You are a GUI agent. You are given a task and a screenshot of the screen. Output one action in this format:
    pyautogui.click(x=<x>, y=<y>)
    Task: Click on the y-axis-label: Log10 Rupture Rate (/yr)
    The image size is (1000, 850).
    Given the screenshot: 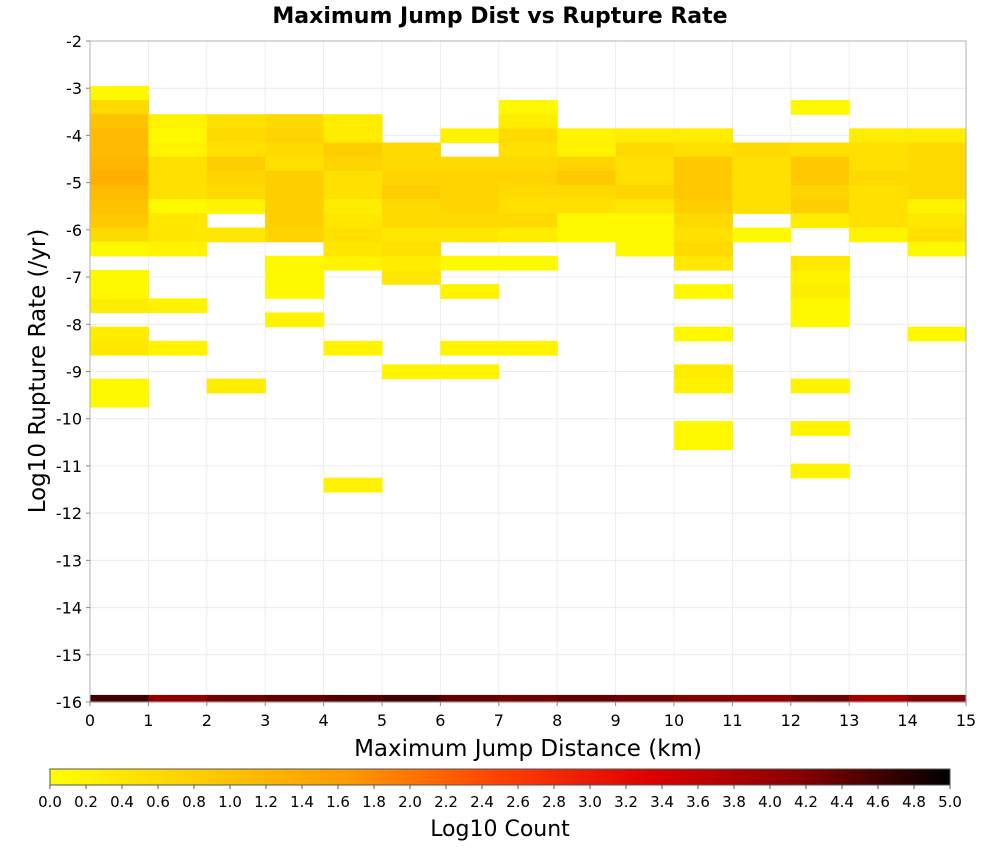 What is the action you would take?
    pyautogui.click(x=38, y=371)
    